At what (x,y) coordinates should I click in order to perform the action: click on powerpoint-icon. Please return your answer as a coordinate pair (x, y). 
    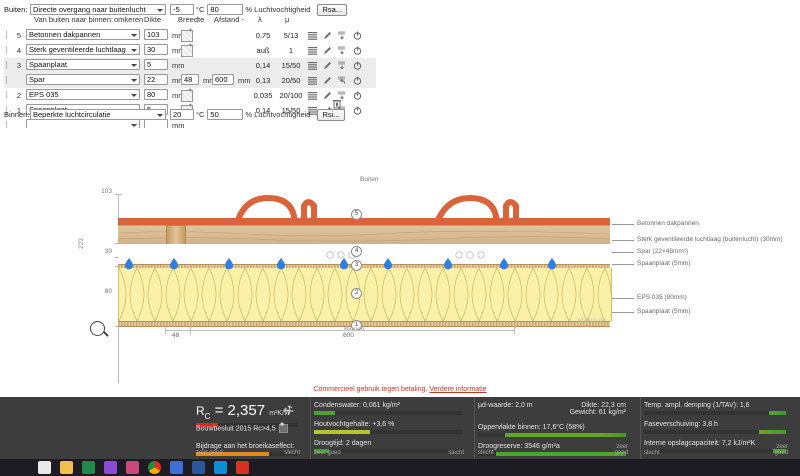
    Looking at the image, I should click on (132, 467).